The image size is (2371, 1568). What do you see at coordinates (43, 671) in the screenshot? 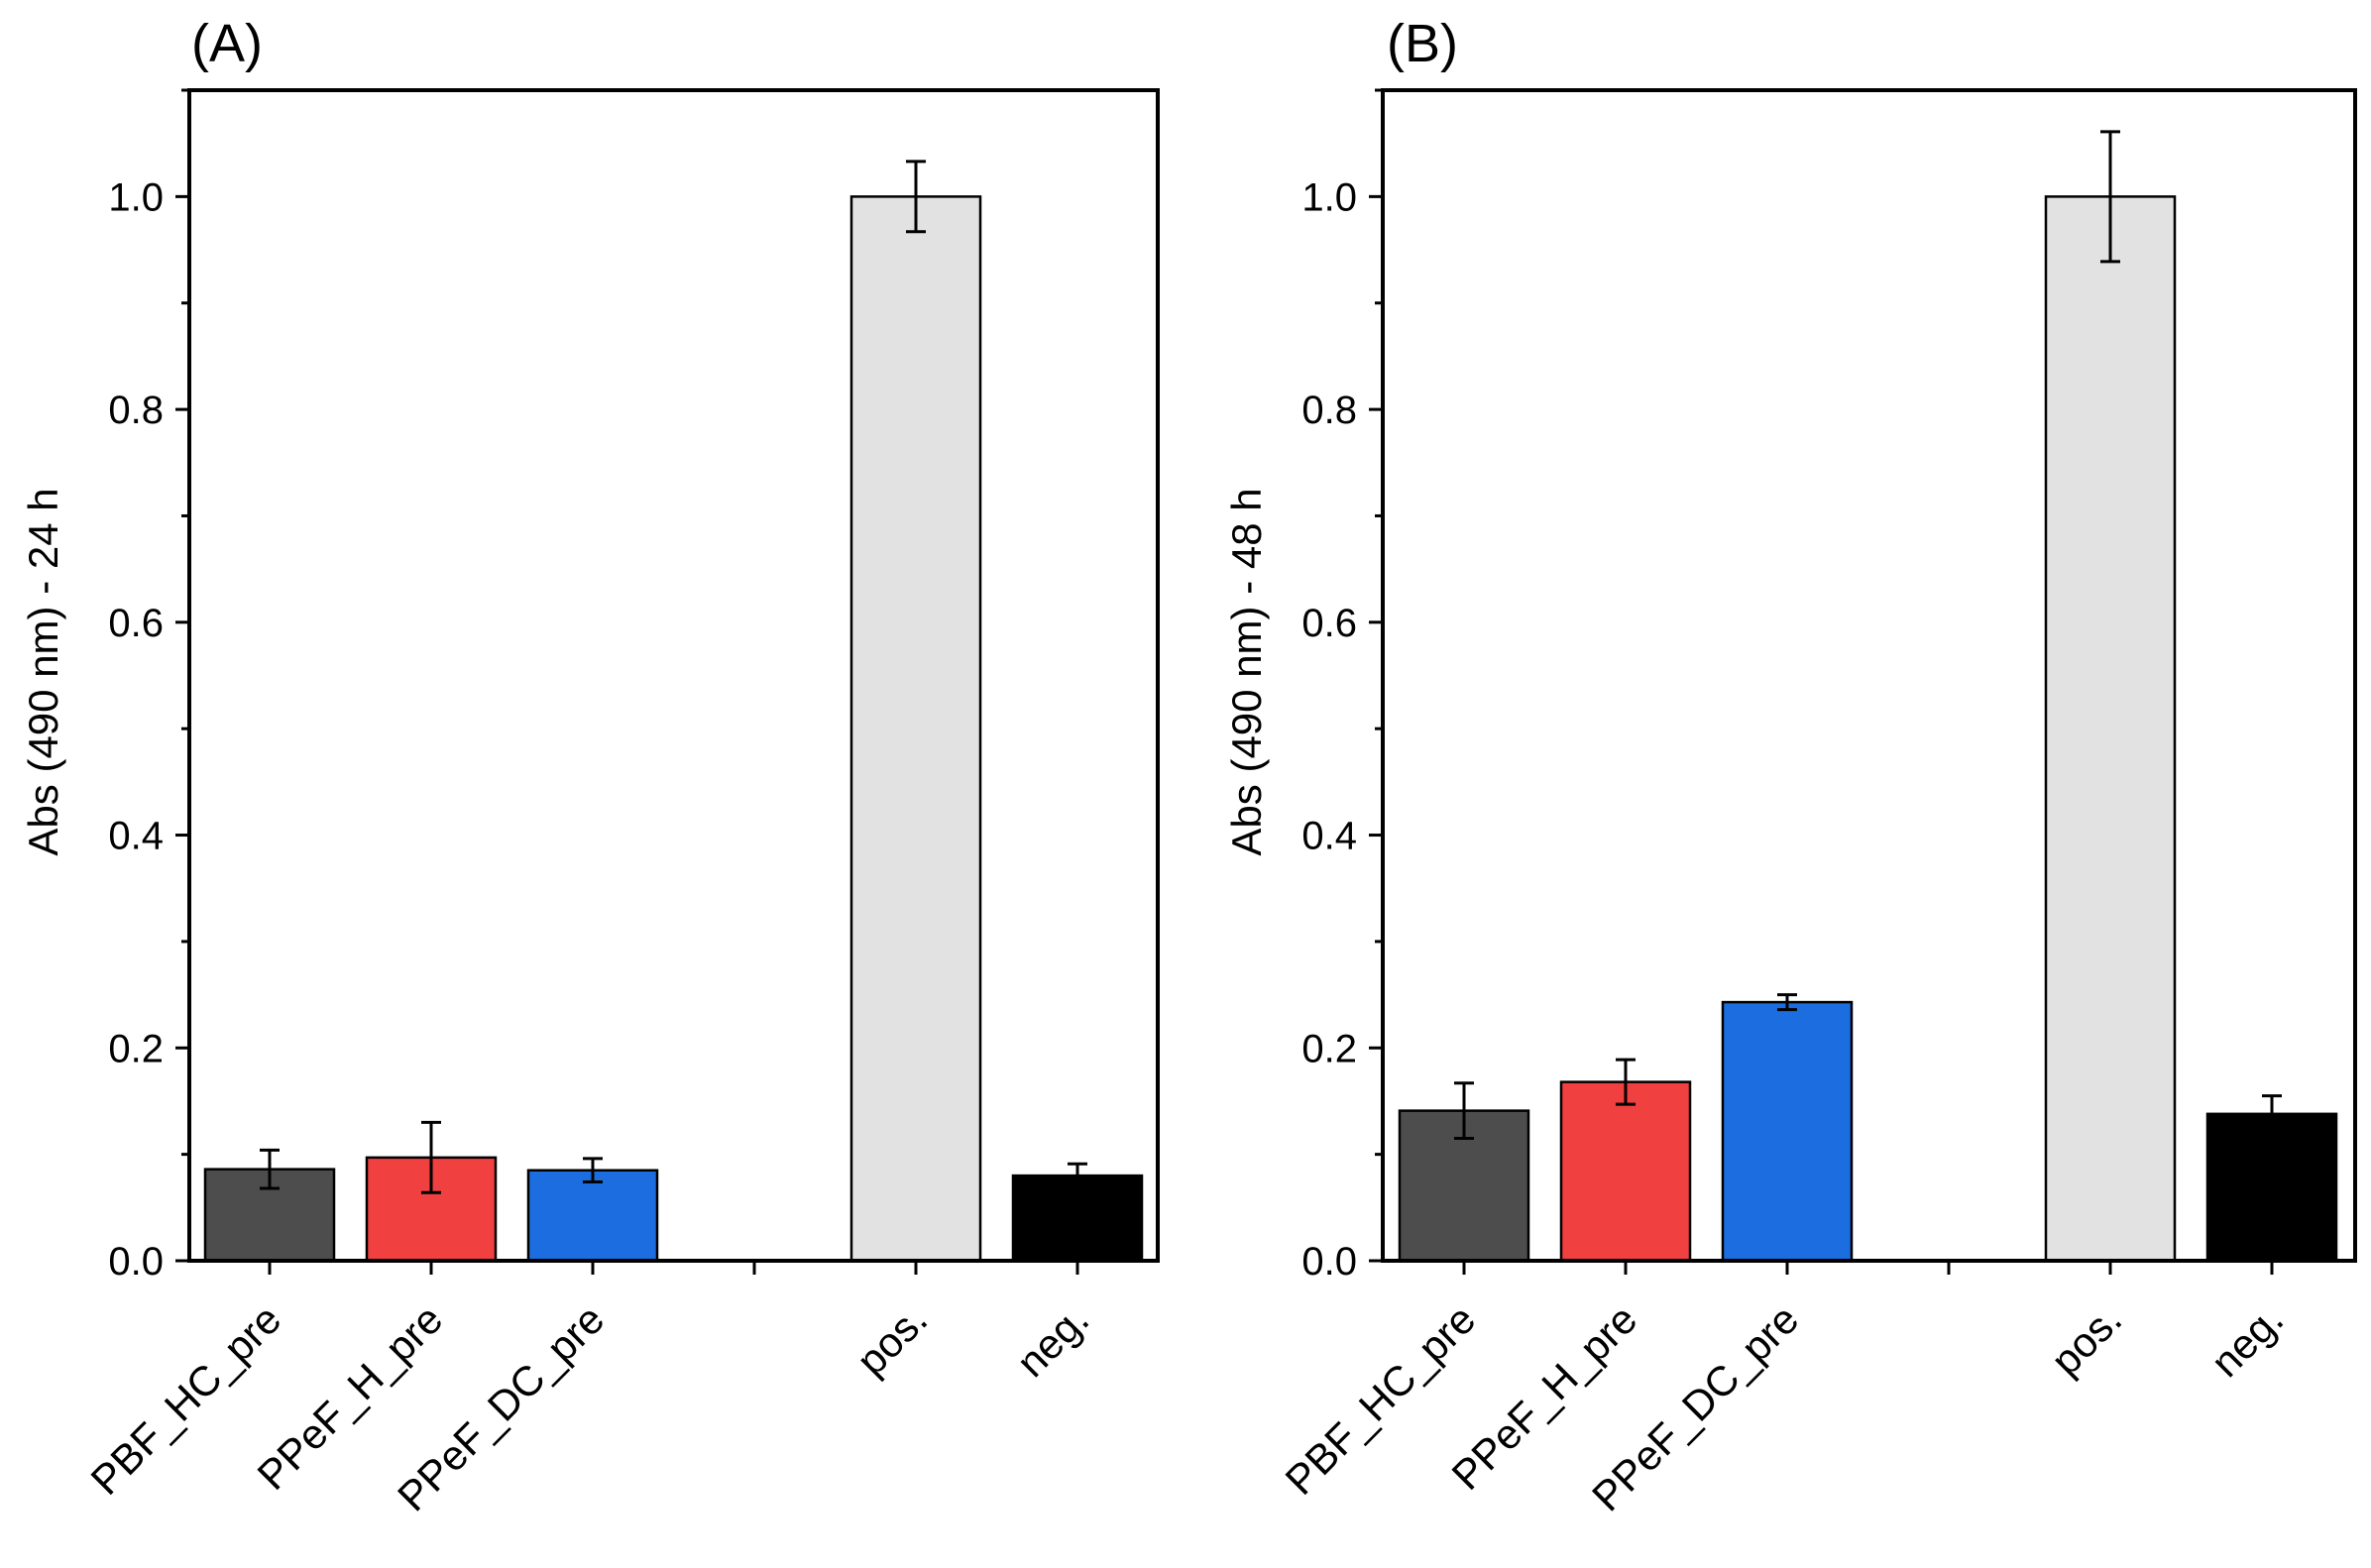
I see `y-axis-label: Abs (490 nm) - 24 h` at bounding box center [43, 671].